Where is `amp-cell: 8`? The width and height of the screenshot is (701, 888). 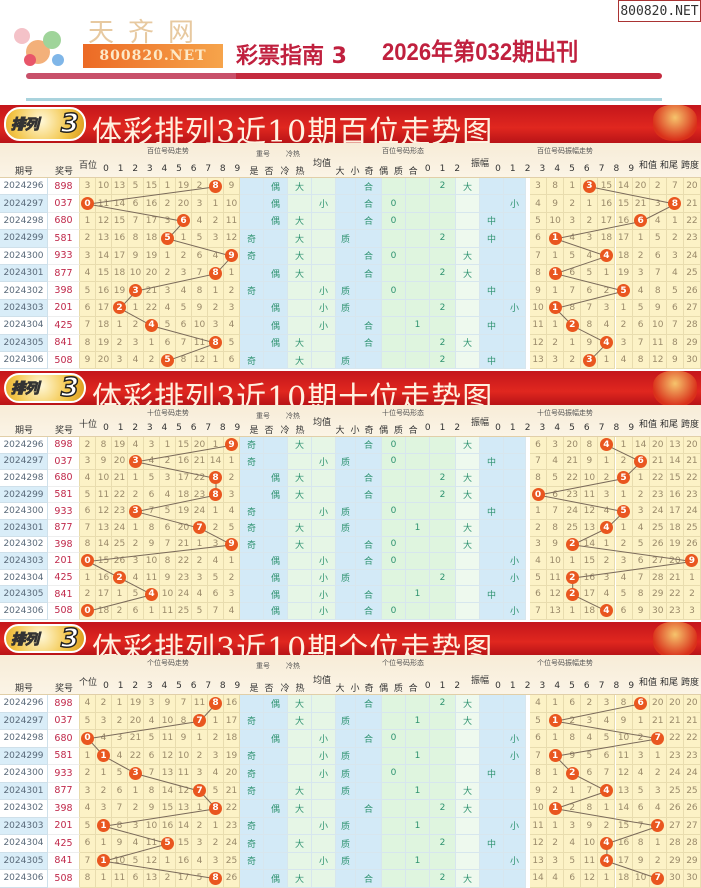 amp-cell: 8 is located at coordinates (556, 187).